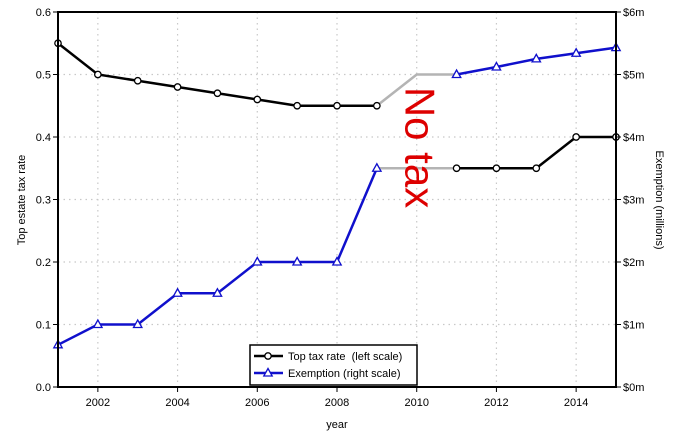 The width and height of the screenshot is (696, 438). Describe the element at coordinates (377, 105) in the screenshot. I see `tax-rate-point-2009` at that location.